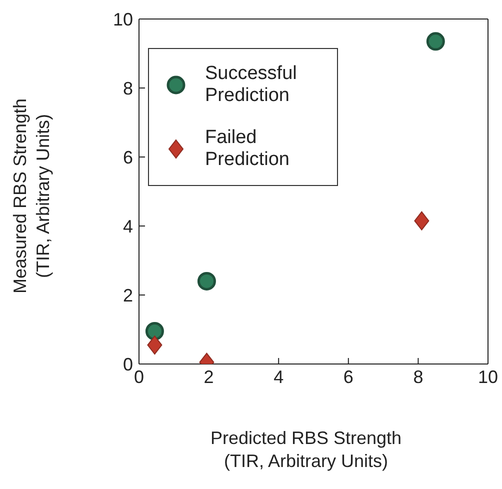  I want to click on x-tick-label: 2, so click(209, 376).